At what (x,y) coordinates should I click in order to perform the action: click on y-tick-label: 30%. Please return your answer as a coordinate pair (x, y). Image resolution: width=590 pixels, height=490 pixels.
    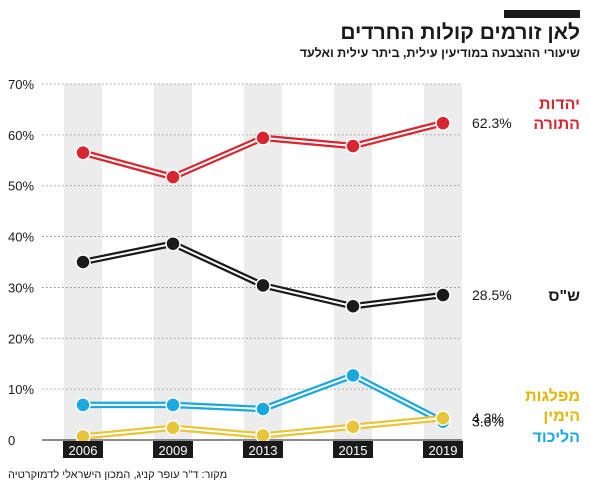
    Looking at the image, I should click on (21, 287).